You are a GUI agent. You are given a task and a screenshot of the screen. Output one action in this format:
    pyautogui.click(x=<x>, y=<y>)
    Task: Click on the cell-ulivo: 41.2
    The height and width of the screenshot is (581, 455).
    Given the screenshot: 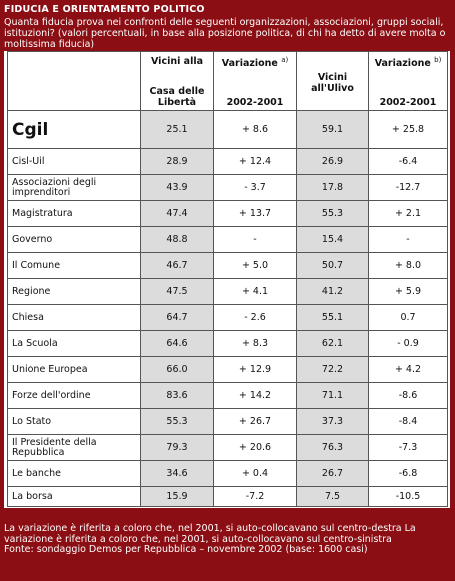 What is the action you would take?
    pyautogui.click(x=332, y=291)
    